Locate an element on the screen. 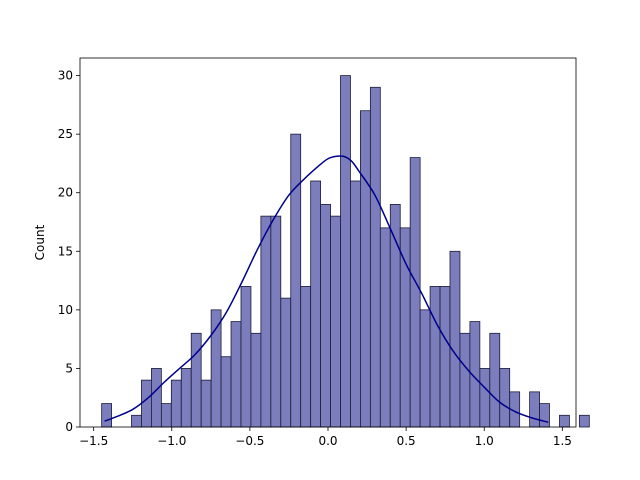 The width and height of the screenshot is (640, 480). y-tick-label: 15 is located at coordinates (65, 251).